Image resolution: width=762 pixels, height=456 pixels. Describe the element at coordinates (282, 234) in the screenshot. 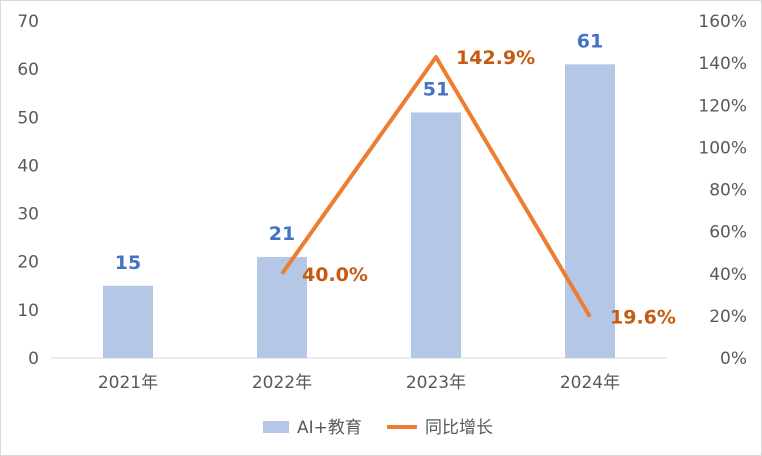

I see `bar-data-label: 21` at that location.